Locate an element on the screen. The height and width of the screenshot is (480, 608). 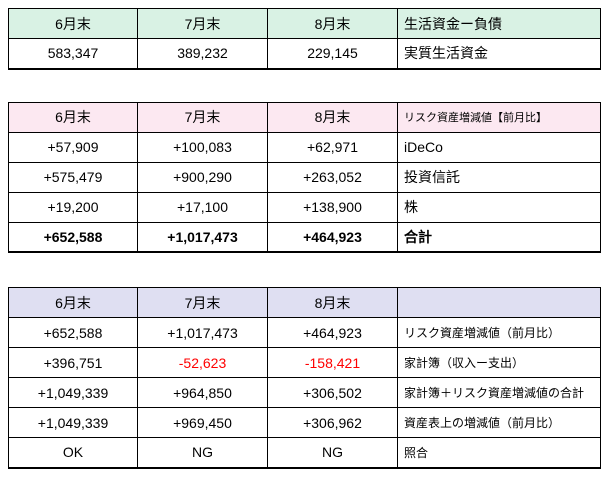
value-cell: +62,971 is located at coordinates (332, 147).